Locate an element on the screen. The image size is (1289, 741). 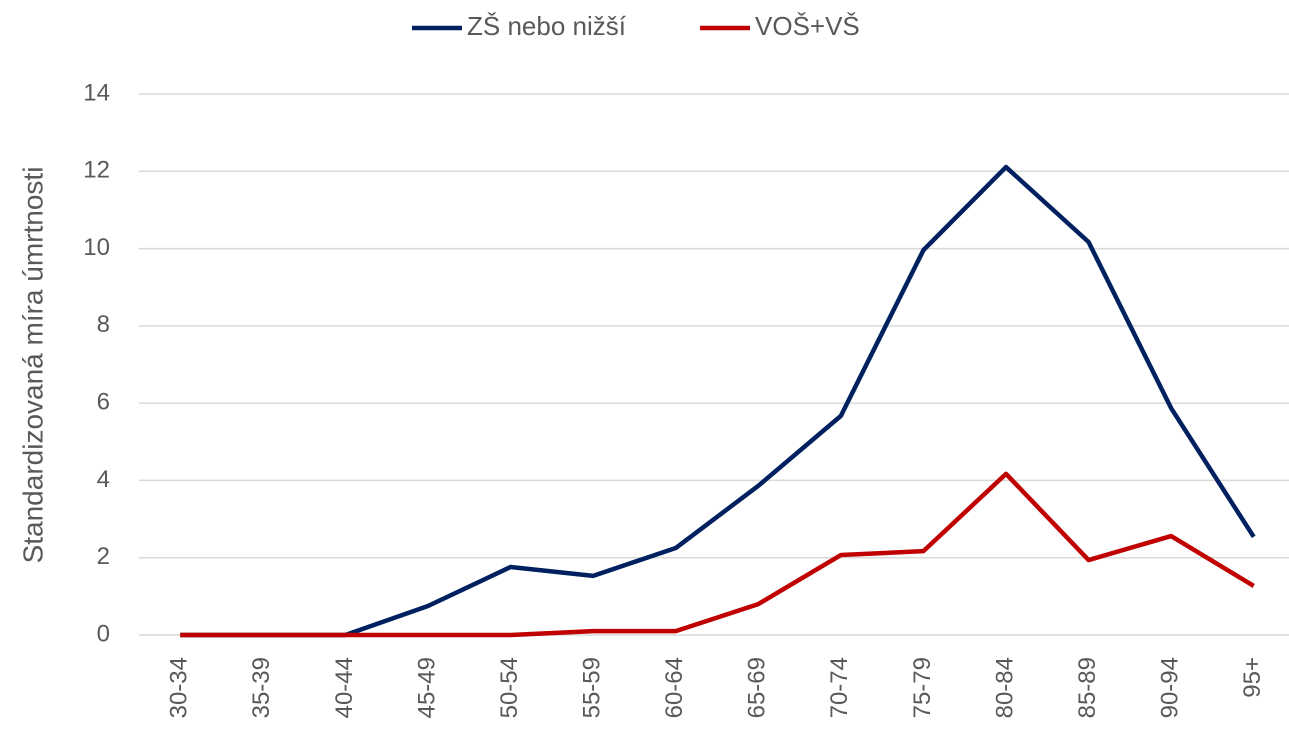
x-tick-label: 70-74 is located at coordinates (839, 687).